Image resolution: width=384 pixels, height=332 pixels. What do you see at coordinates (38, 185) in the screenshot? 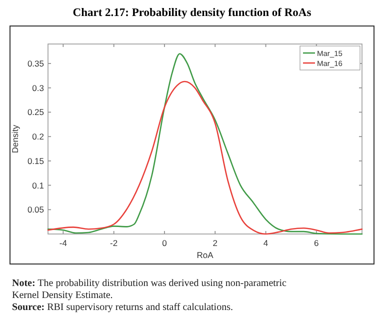
I see `y-tick-label: 0.1` at bounding box center [38, 185].